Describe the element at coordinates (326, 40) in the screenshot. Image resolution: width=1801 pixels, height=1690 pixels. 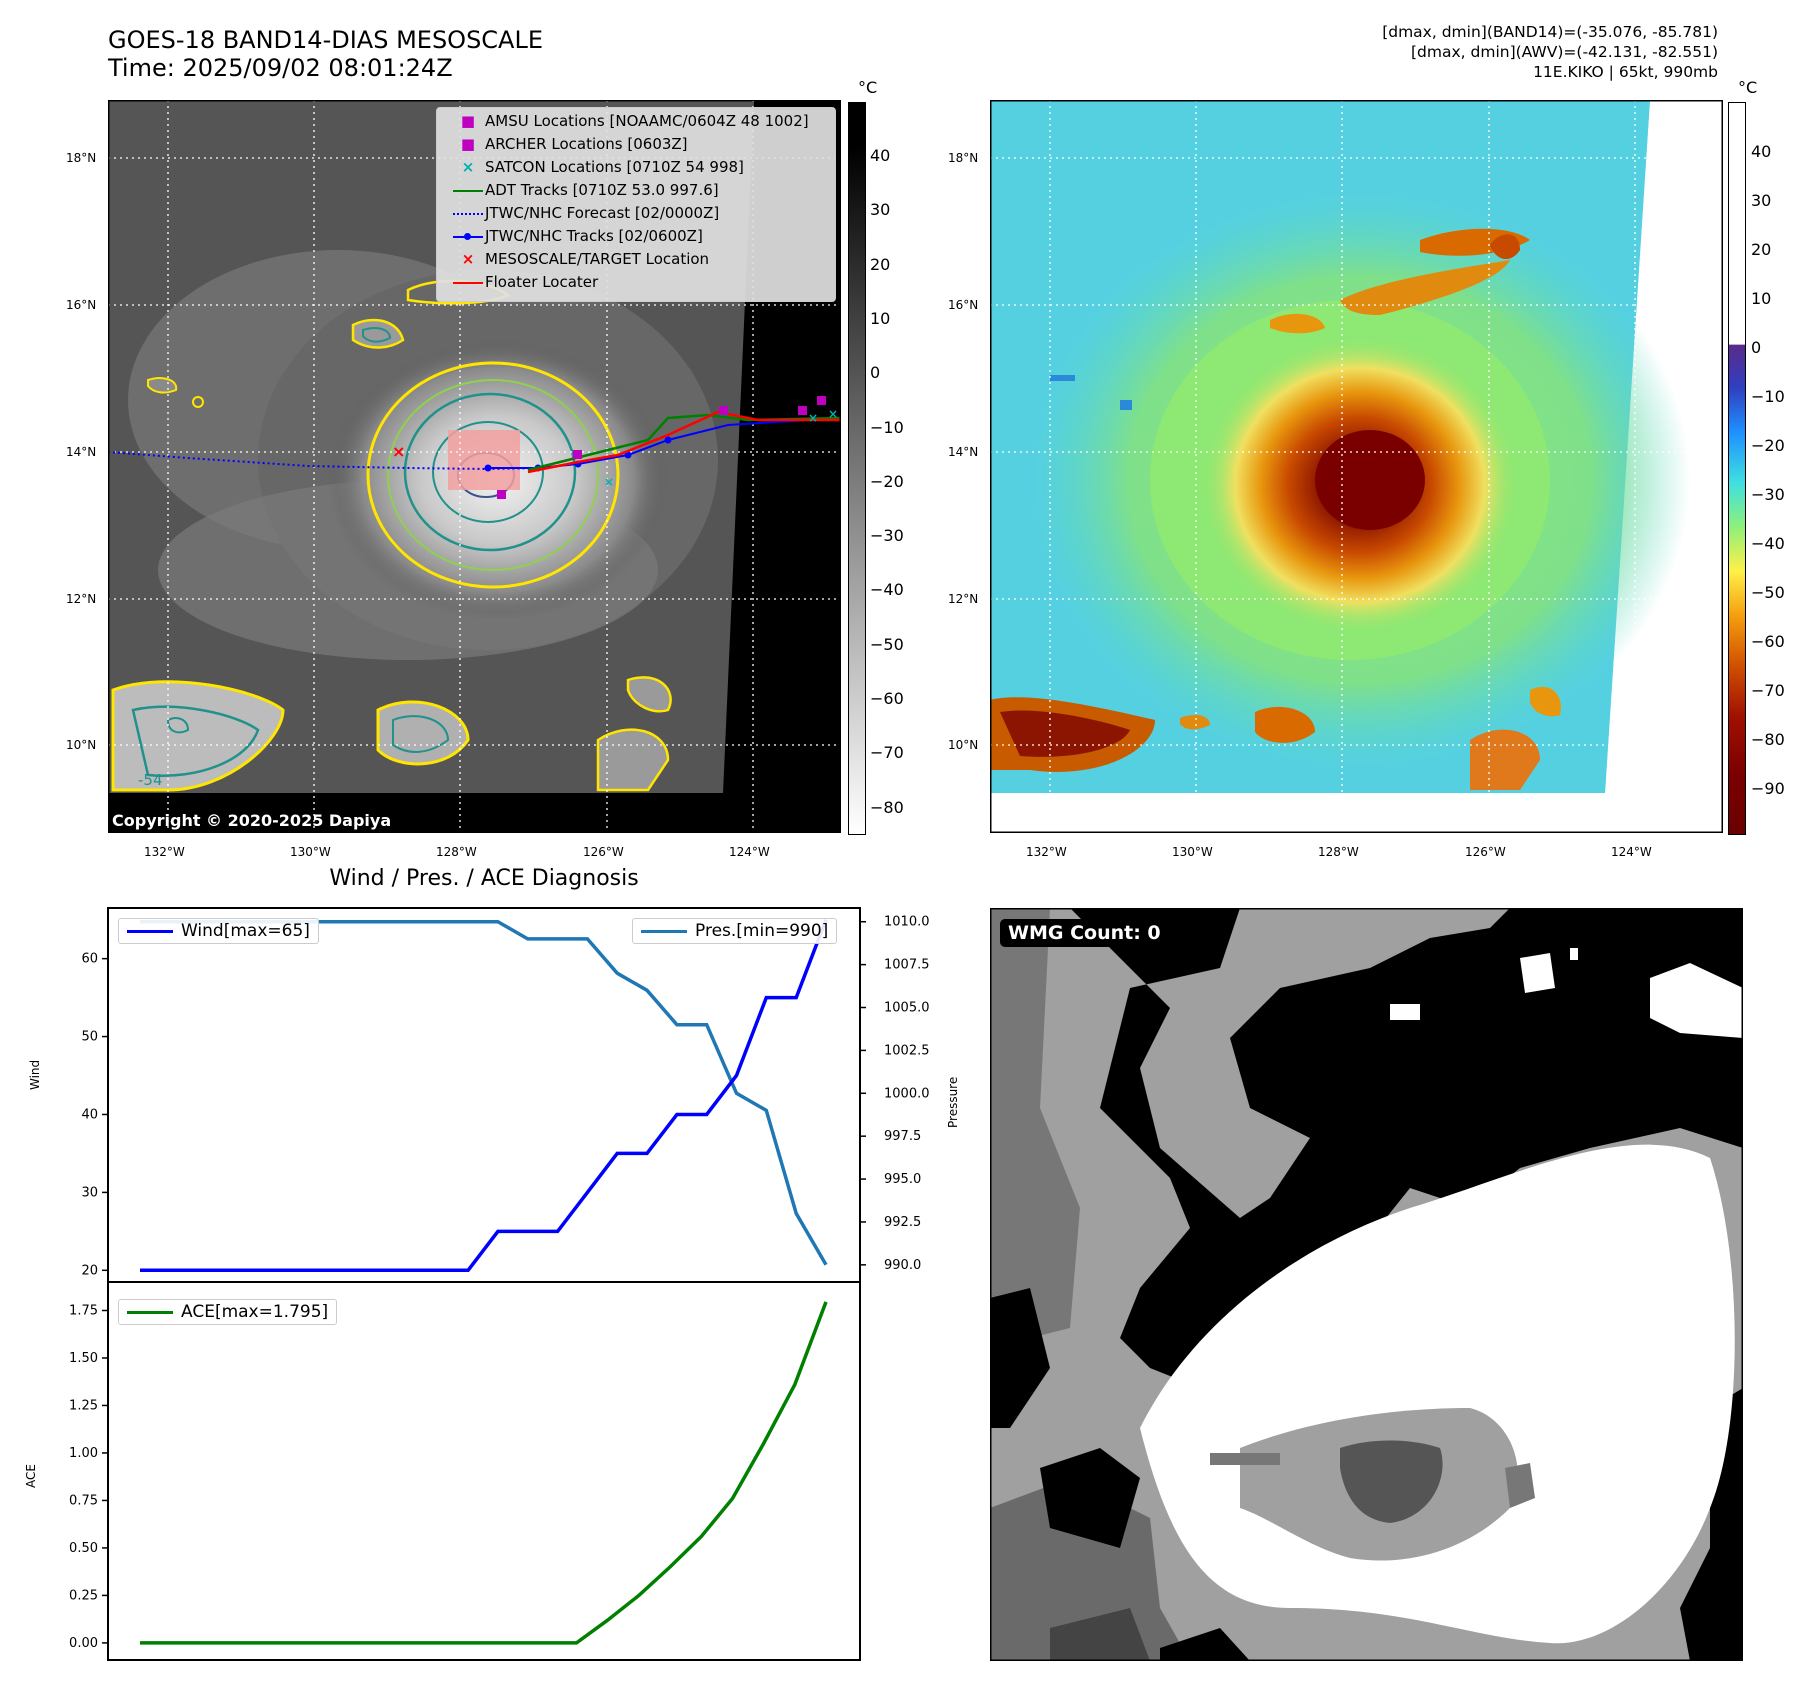
I see `title-line-1: GOES-18 BAND14-DIAS MESOSCALE` at that location.